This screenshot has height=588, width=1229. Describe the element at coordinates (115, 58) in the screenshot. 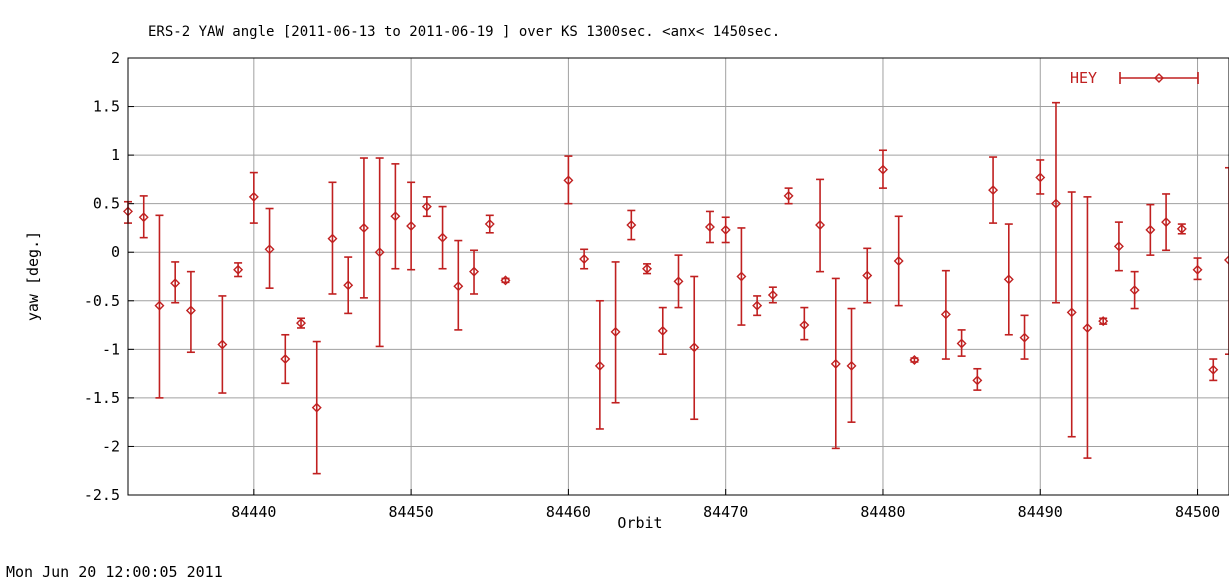

I see `y-tick-label: 2` at that location.